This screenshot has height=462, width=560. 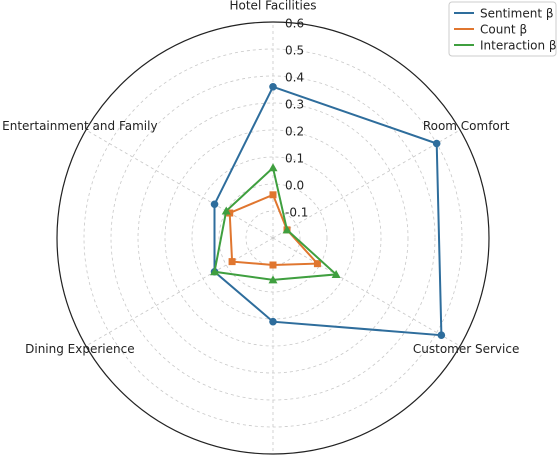 What do you see at coordinates (294, 159) in the screenshot?
I see `r-tick-label: 0.1` at bounding box center [294, 159].